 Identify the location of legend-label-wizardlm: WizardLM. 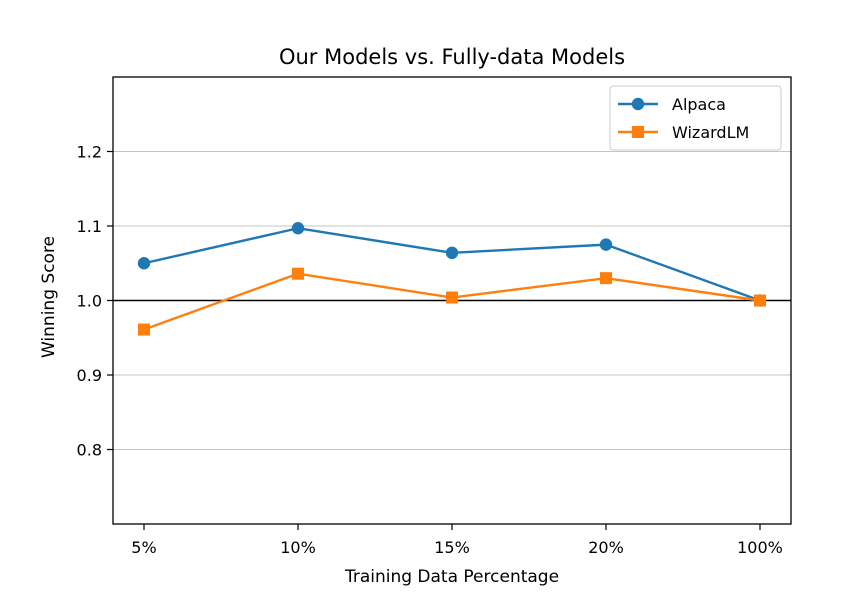
(710, 132).